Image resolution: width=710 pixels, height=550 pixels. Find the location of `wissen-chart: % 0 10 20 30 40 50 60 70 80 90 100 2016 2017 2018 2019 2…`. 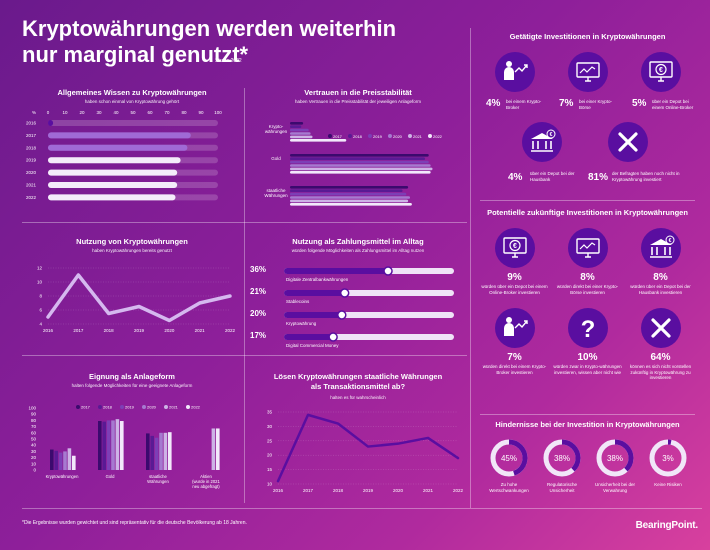

wissen-chart: % 0 10 20 30 40 50 60 70 80 90 100 2016 2017 2018 2019 2… is located at coordinates (124, 155).